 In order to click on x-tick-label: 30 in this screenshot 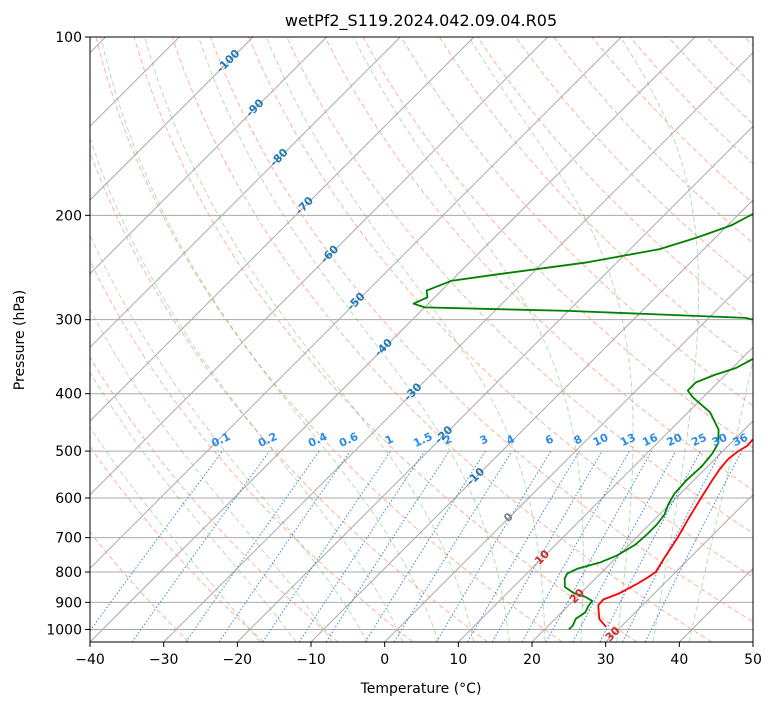, I will do `click(606, 660)`.